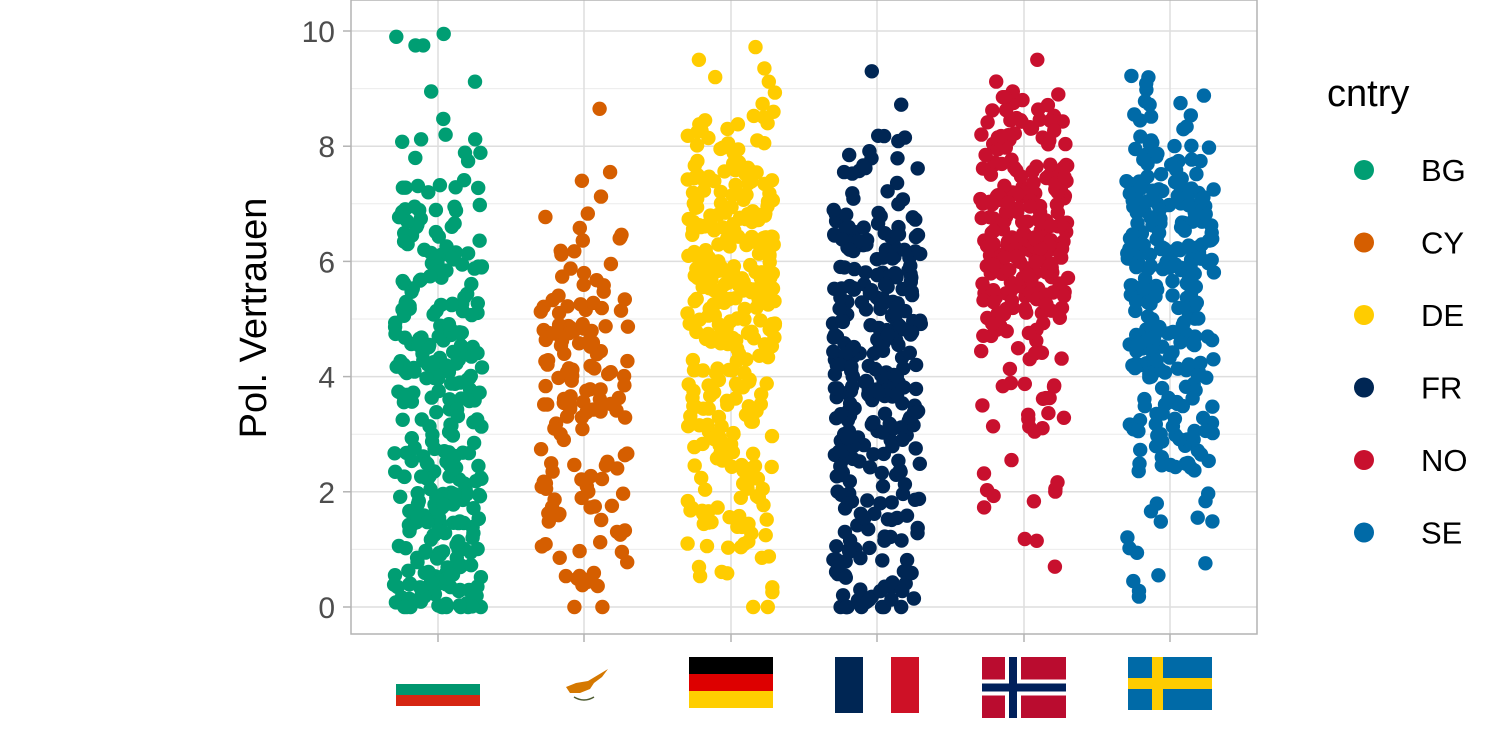 This screenshot has height=750, width=1500. I want to click on series-se, so click(1170, 336).